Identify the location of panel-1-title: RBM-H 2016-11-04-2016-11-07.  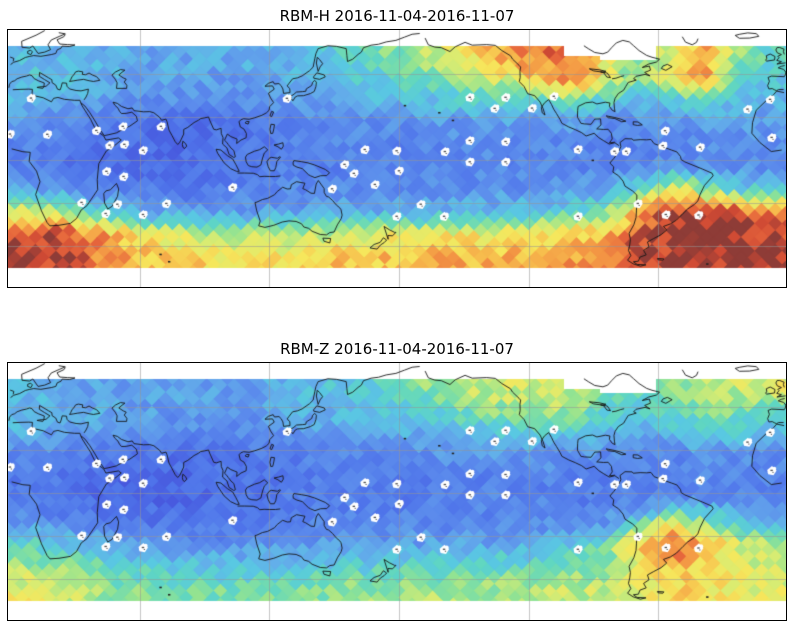
(397, 16).